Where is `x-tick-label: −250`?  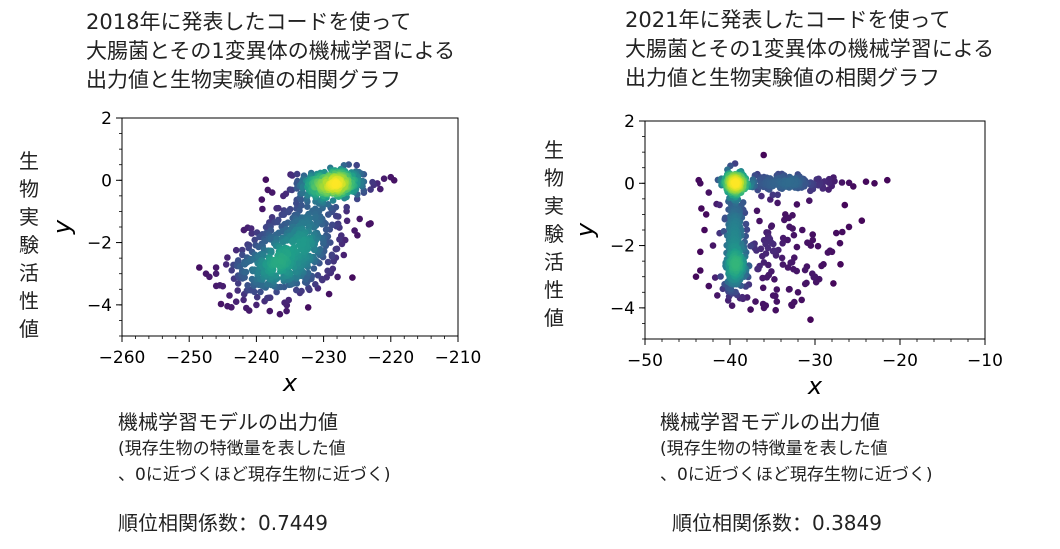 x-tick-label: −250 is located at coordinates (189, 358).